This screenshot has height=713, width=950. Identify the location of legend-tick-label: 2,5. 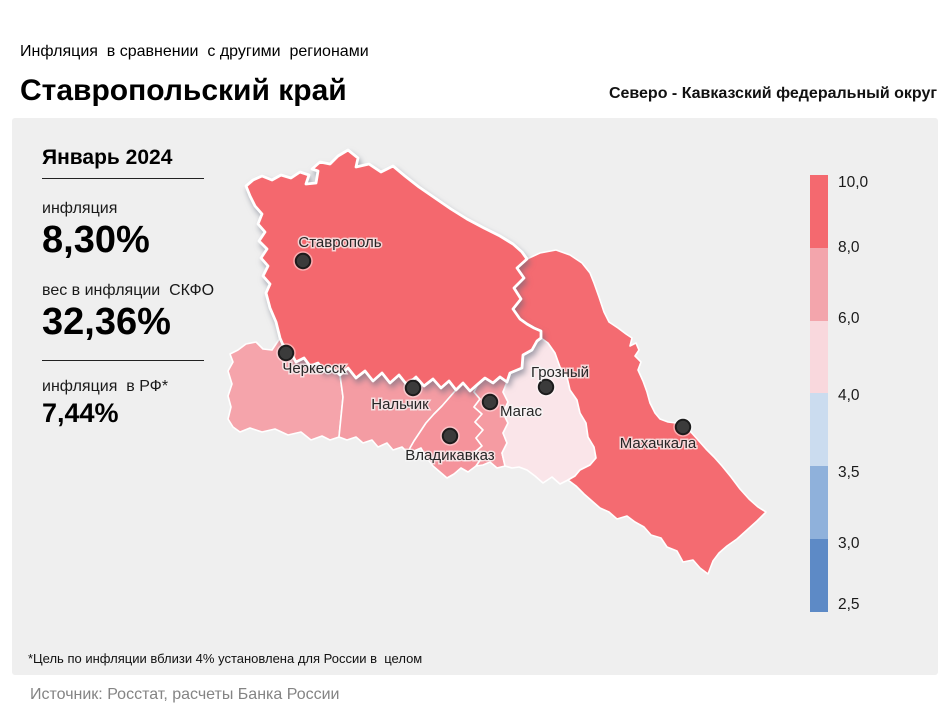
(849, 604).